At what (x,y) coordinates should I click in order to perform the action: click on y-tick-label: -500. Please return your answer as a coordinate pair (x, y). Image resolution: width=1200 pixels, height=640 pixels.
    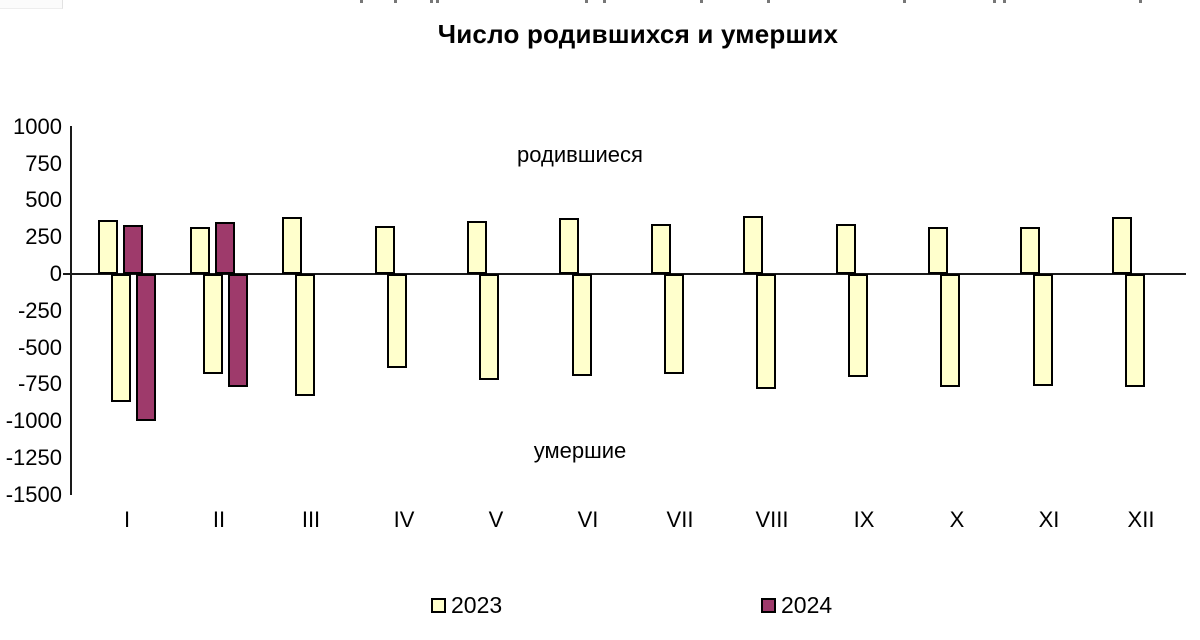
    Looking at the image, I should click on (39, 347).